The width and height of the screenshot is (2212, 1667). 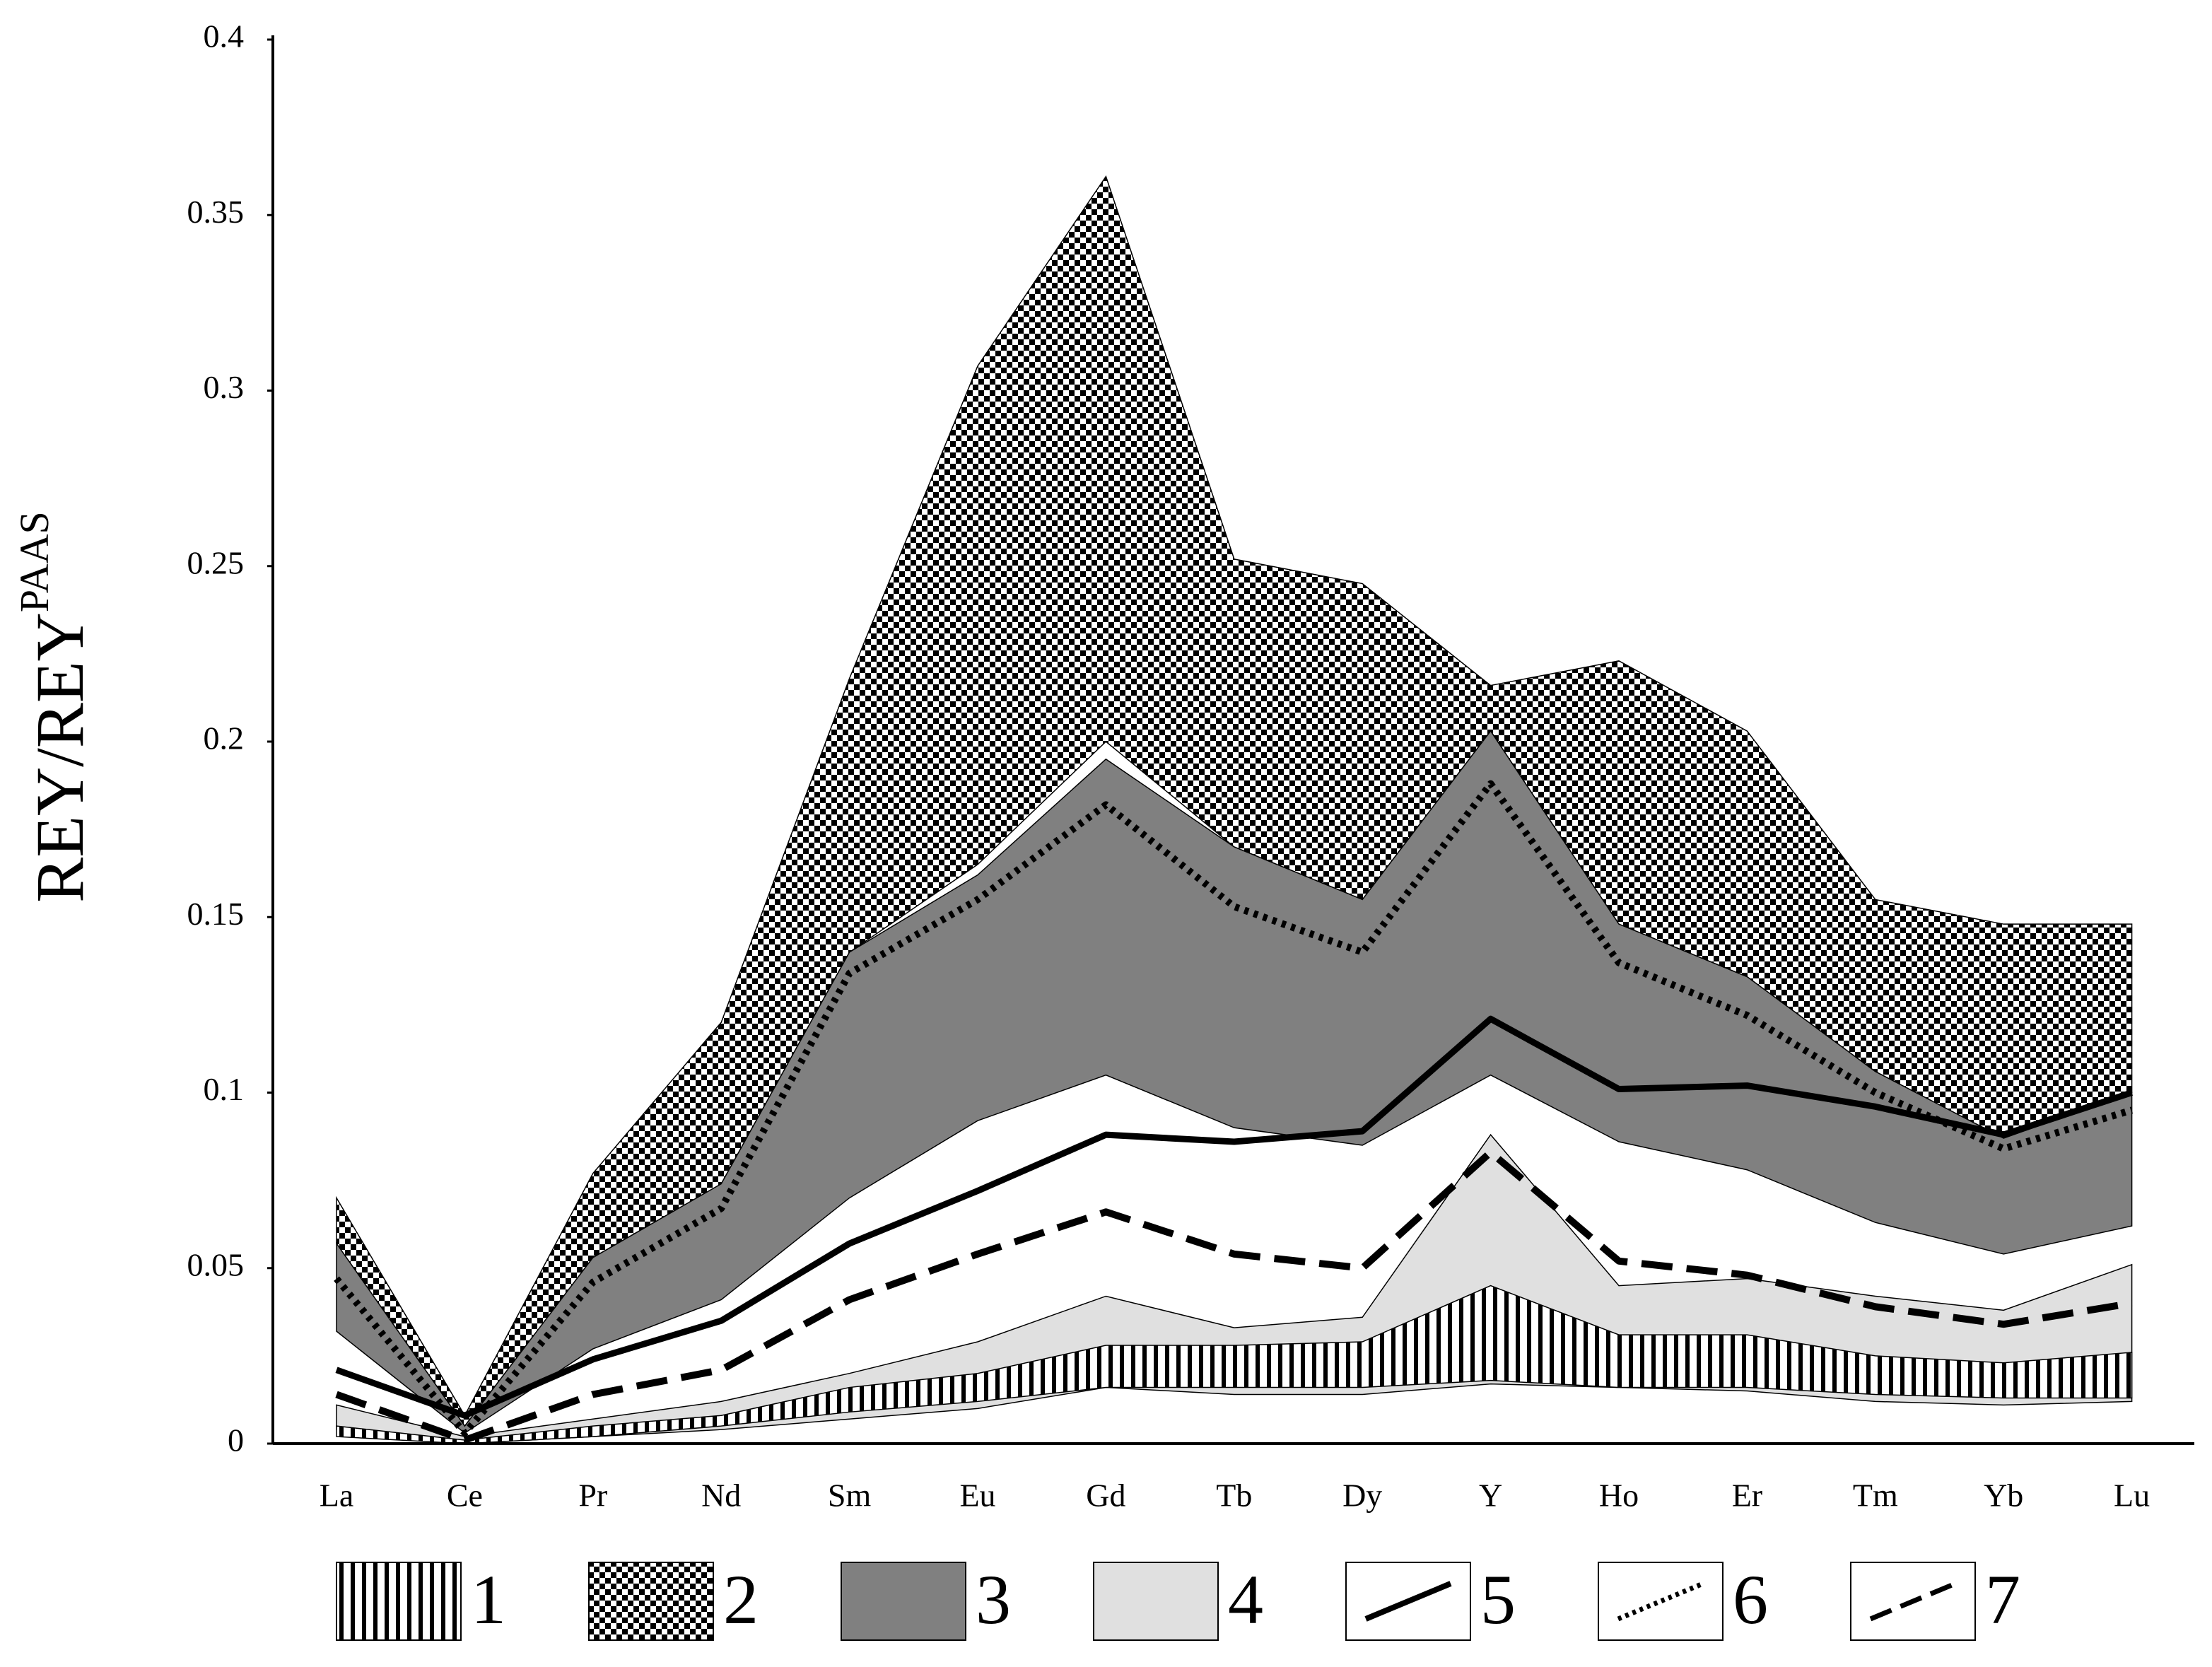 I want to click on y-label-superscript: PAAS, so click(x=34, y=561).